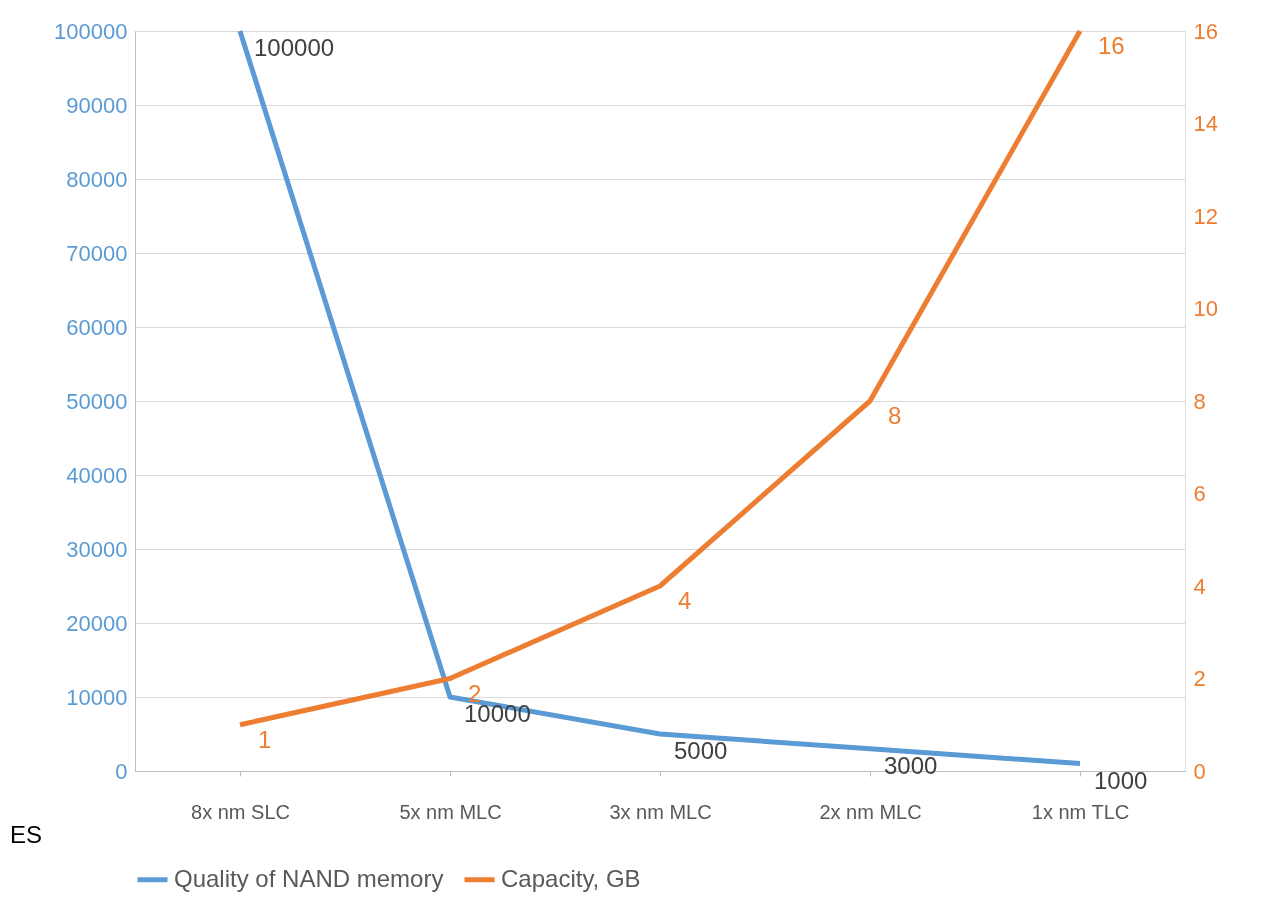 The height and width of the screenshot is (921, 1287). I want to click on legend-label: Quality of NAND memory, so click(309, 878).